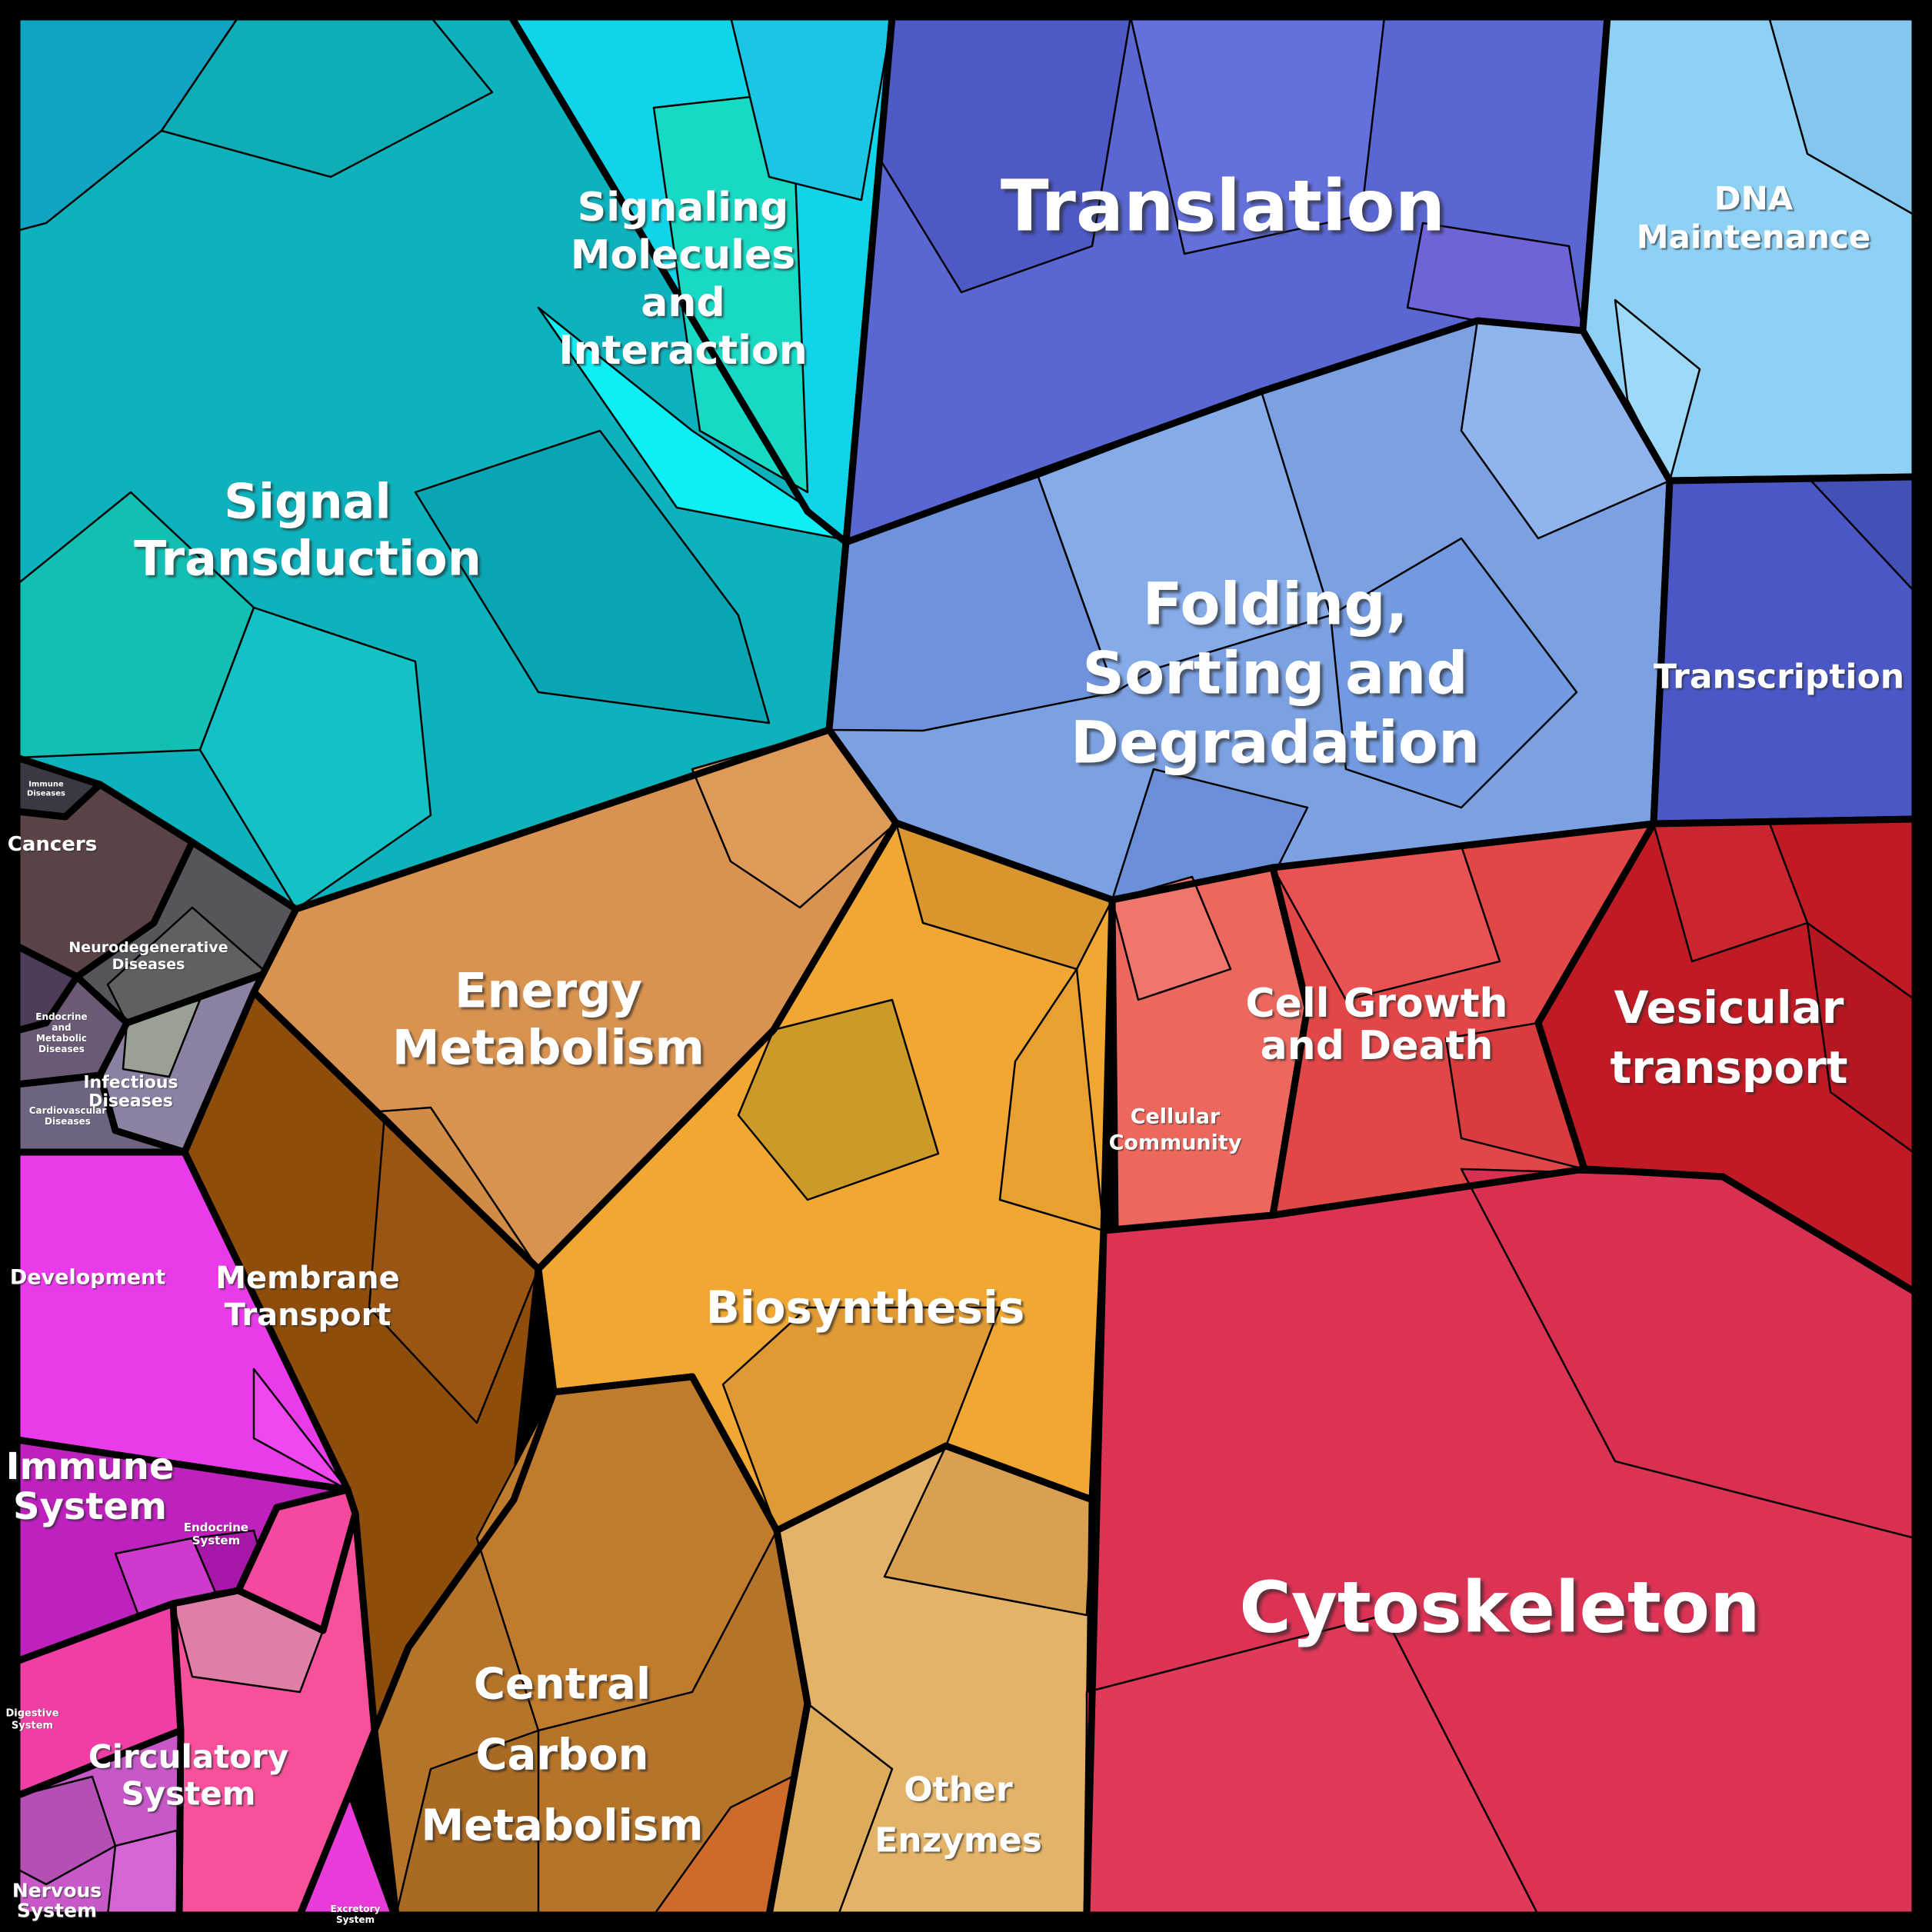 The image size is (1932, 1932). I want to click on region-dna-maintenance, so click(1749, 249).